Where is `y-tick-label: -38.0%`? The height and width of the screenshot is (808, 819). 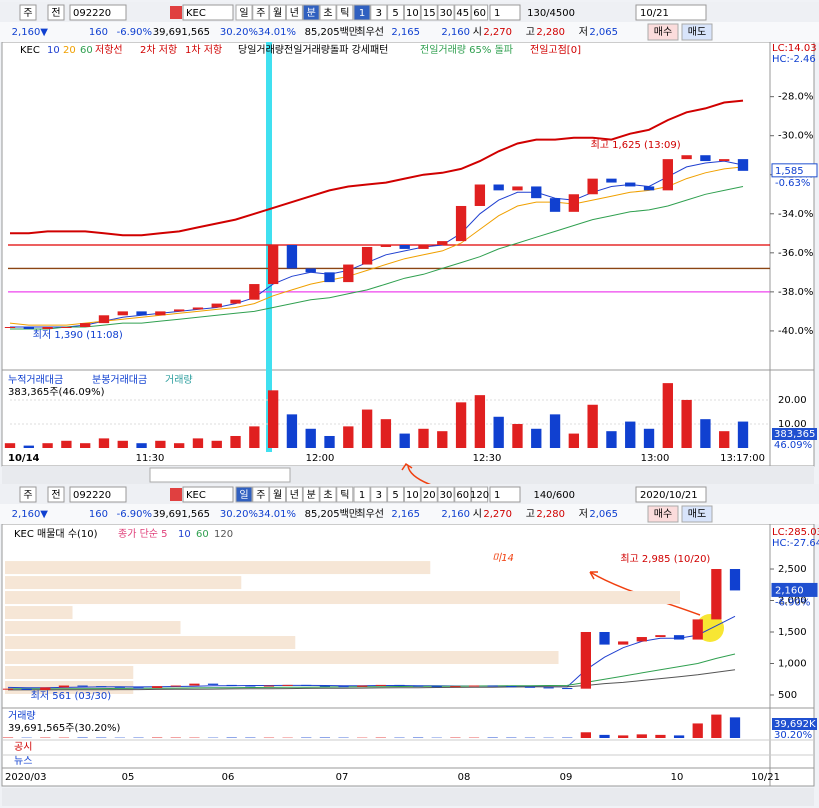
y-tick-label: -38.0% is located at coordinates (795, 292).